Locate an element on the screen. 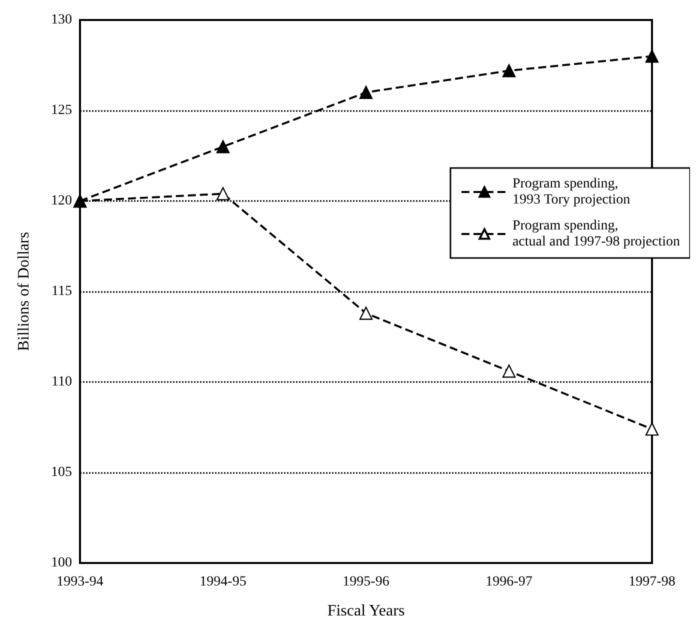  x-tick-label: 1993-94 is located at coordinates (80, 582).